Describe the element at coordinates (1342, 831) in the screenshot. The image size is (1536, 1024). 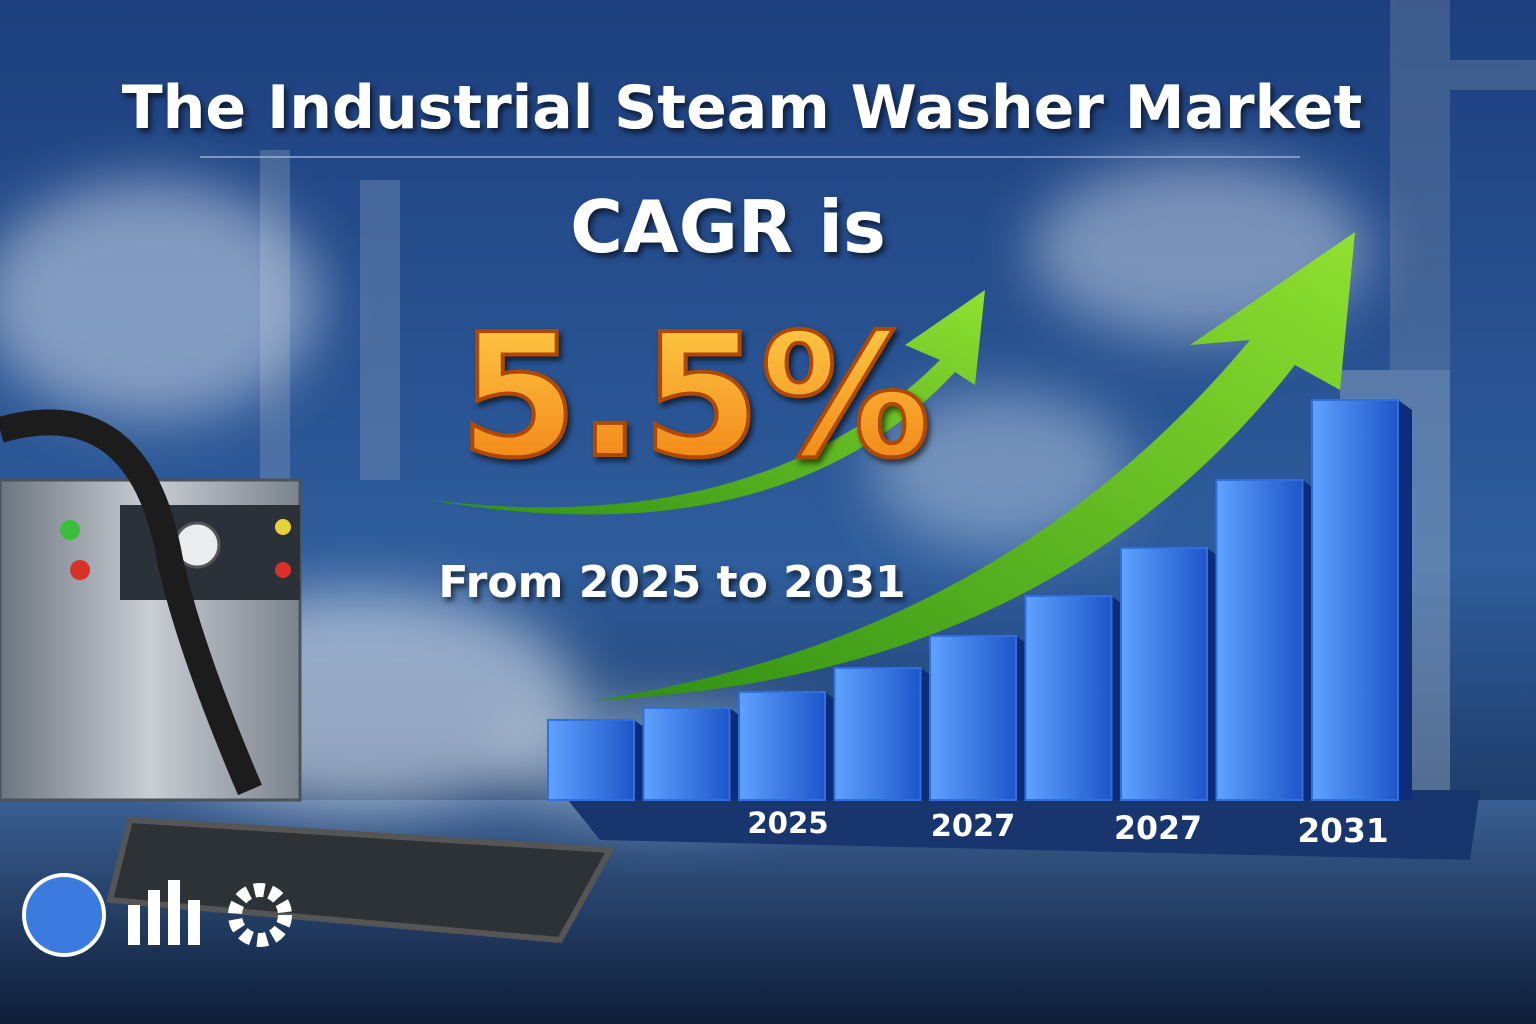
I see `x-tick-label: 2031` at that location.